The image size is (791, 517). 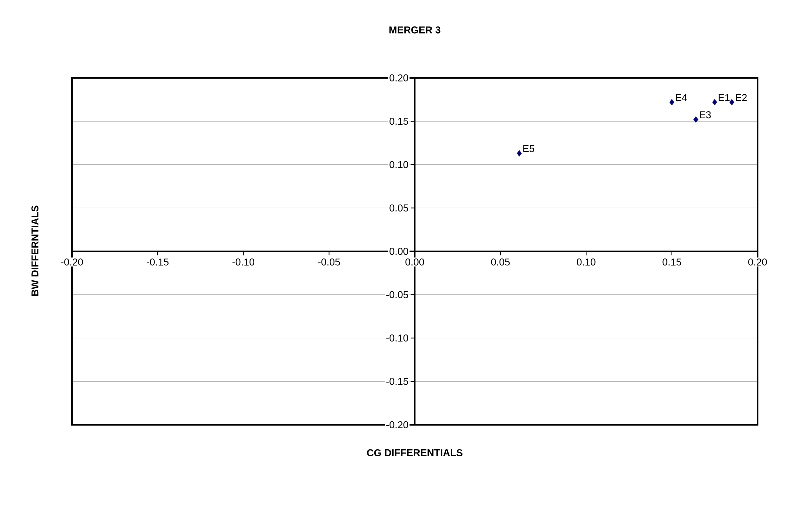 What do you see at coordinates (397, 382) in the screenshot?
I see `y-tick-label: -0.15` at bounding box center [397, 382].